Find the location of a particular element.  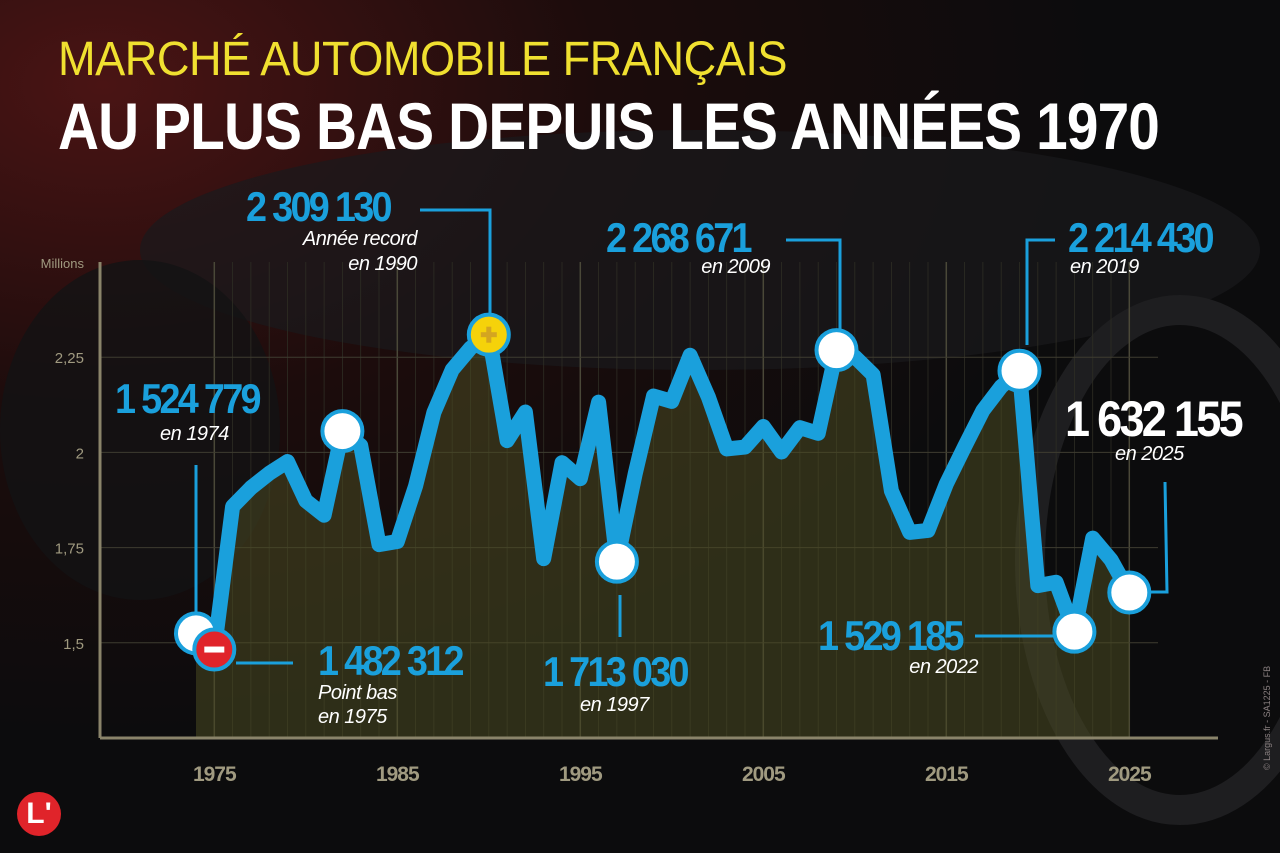

connector-1990 is located at coordinates (456, 263).